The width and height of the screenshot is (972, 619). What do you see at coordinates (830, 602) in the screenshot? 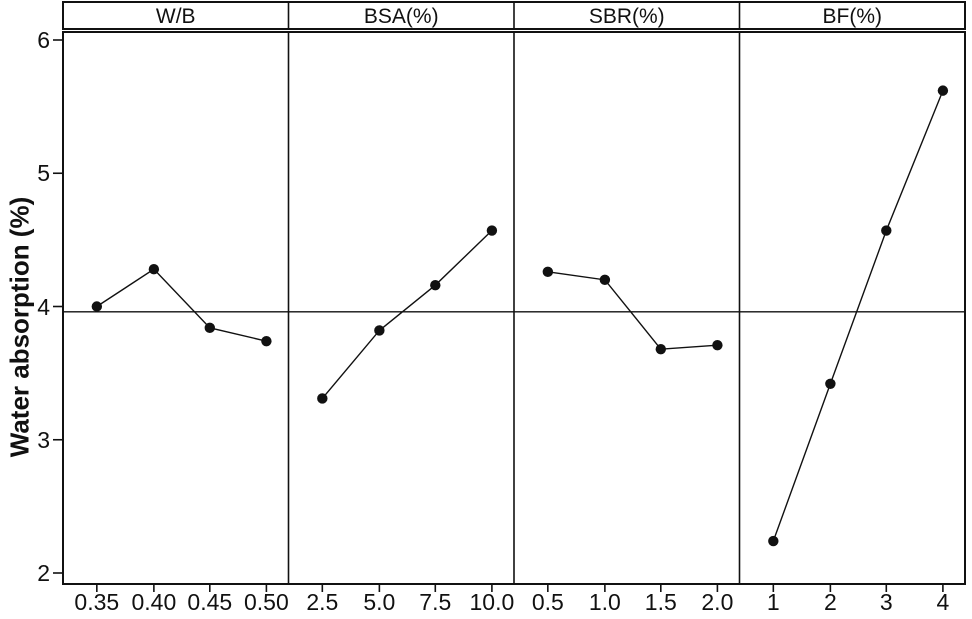
I see `x-tick-label: 2` at bounding box center [830, 602].